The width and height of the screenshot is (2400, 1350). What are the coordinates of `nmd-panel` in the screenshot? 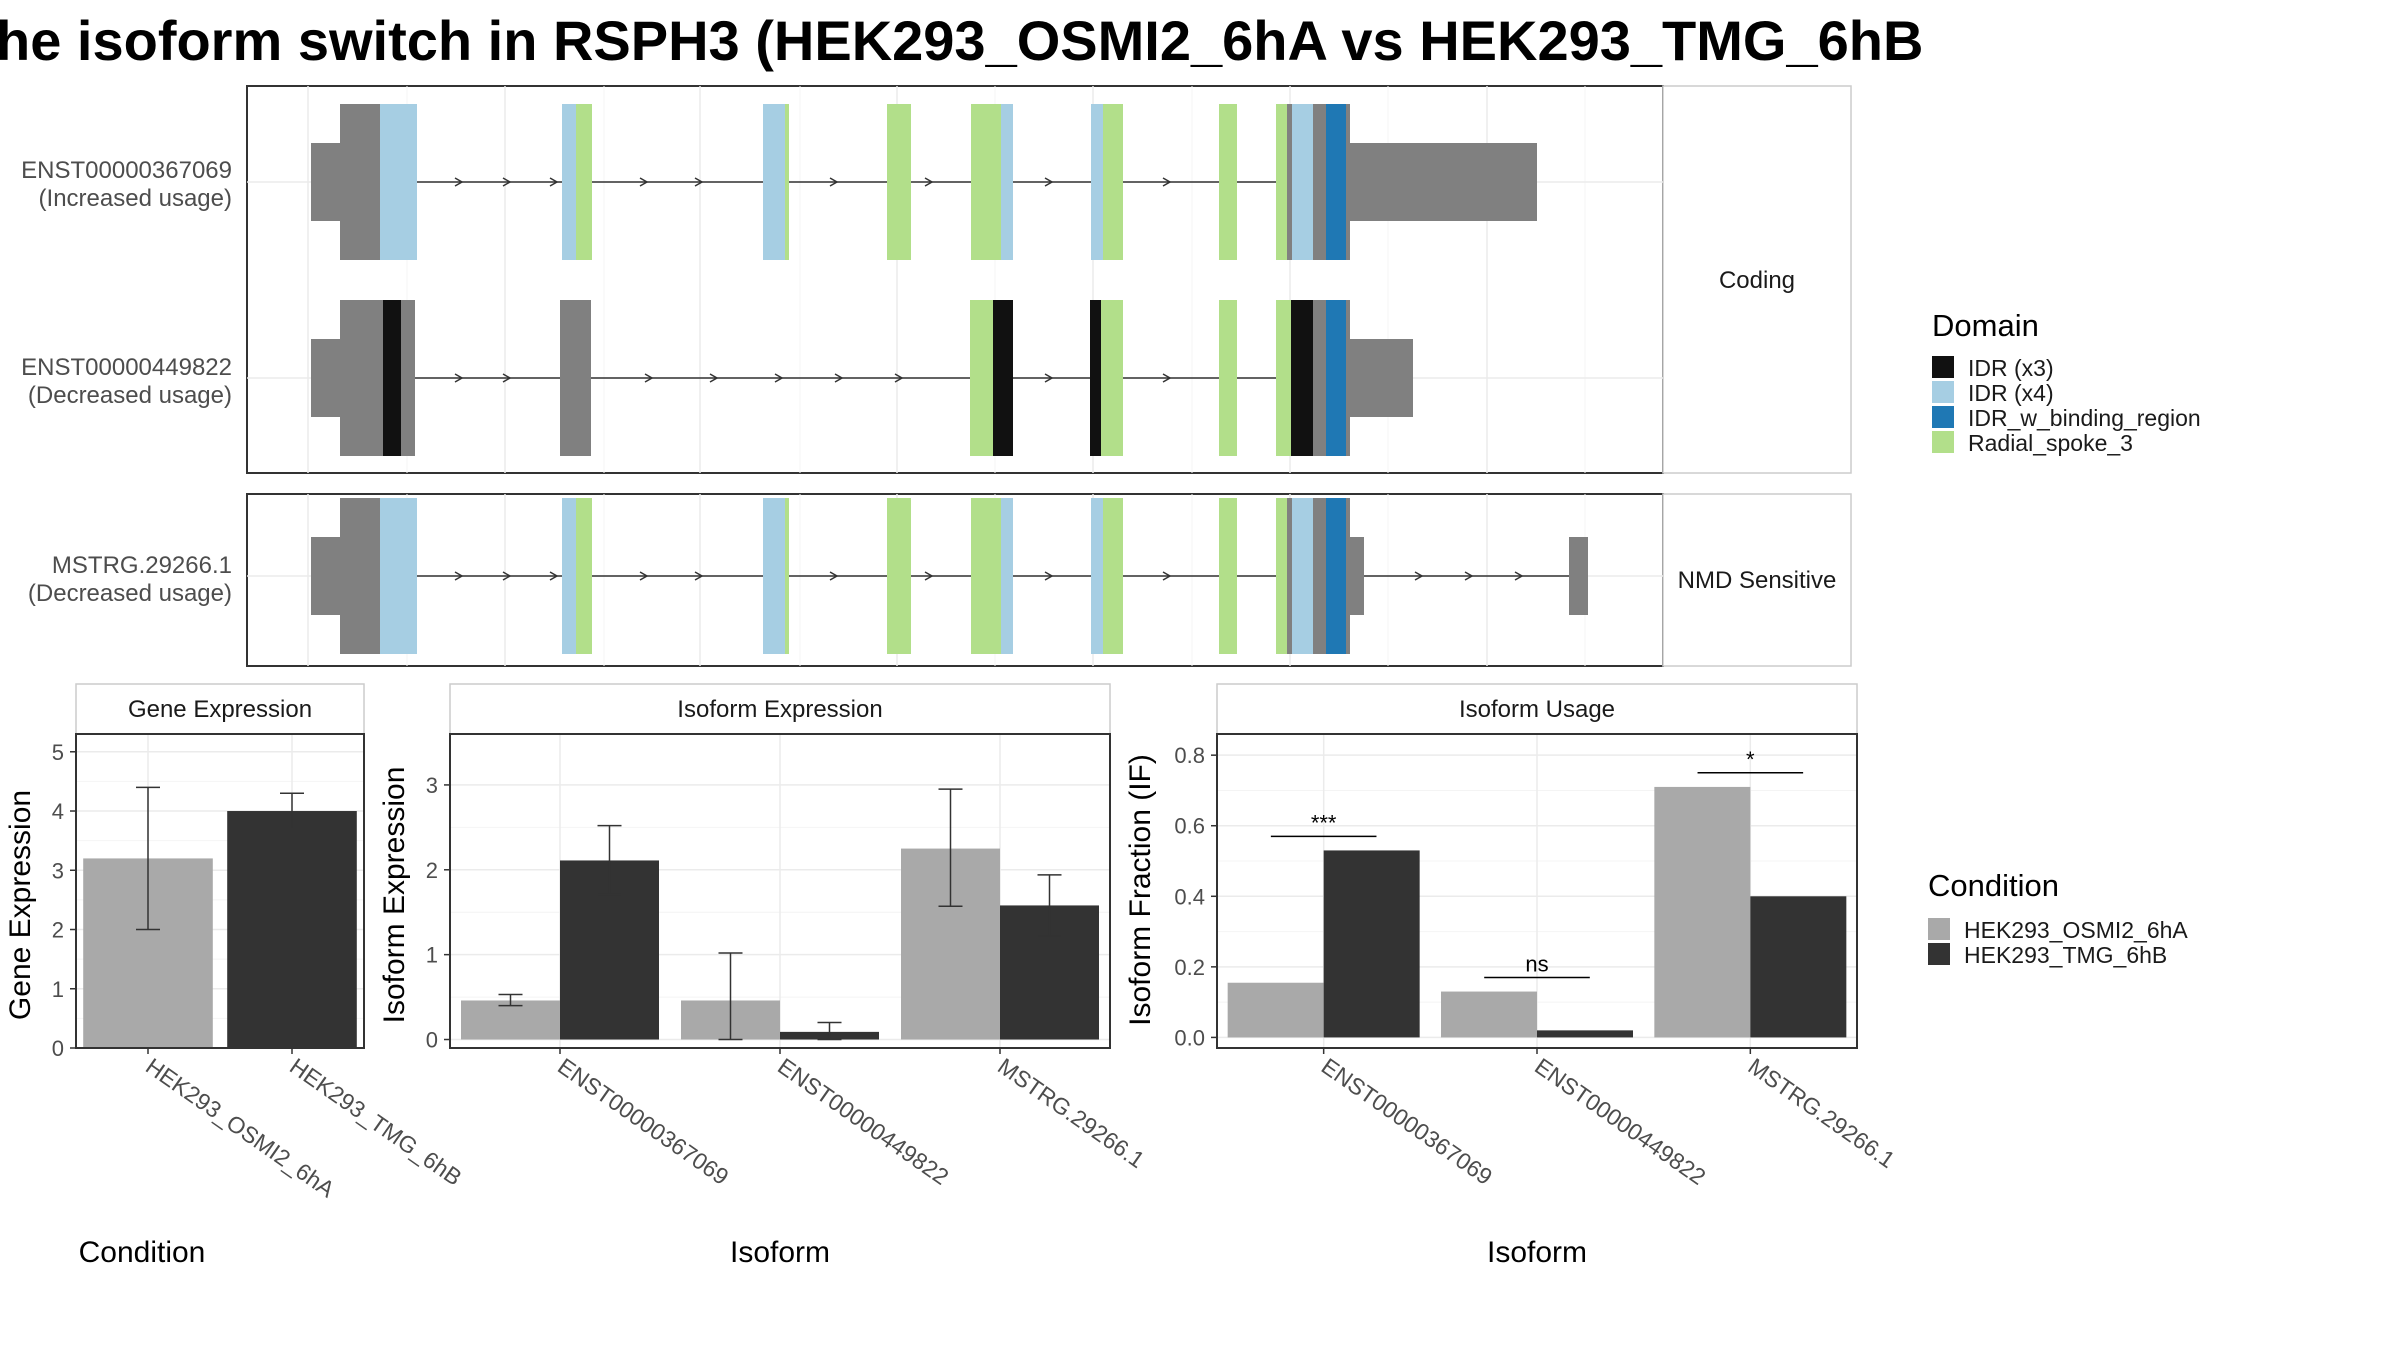 It's located at (955, 580).